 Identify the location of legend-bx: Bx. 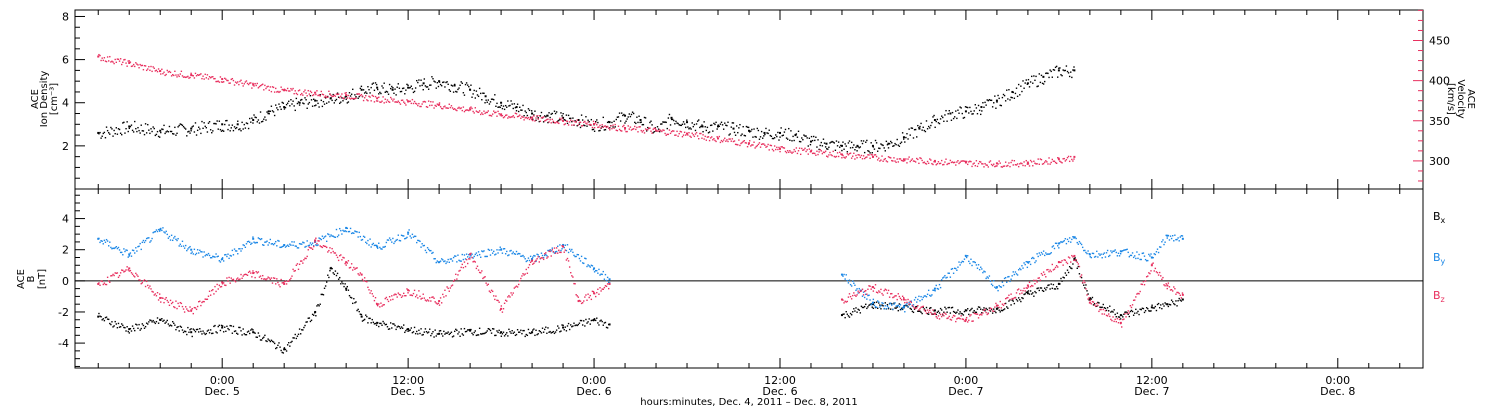
(1439, 217).